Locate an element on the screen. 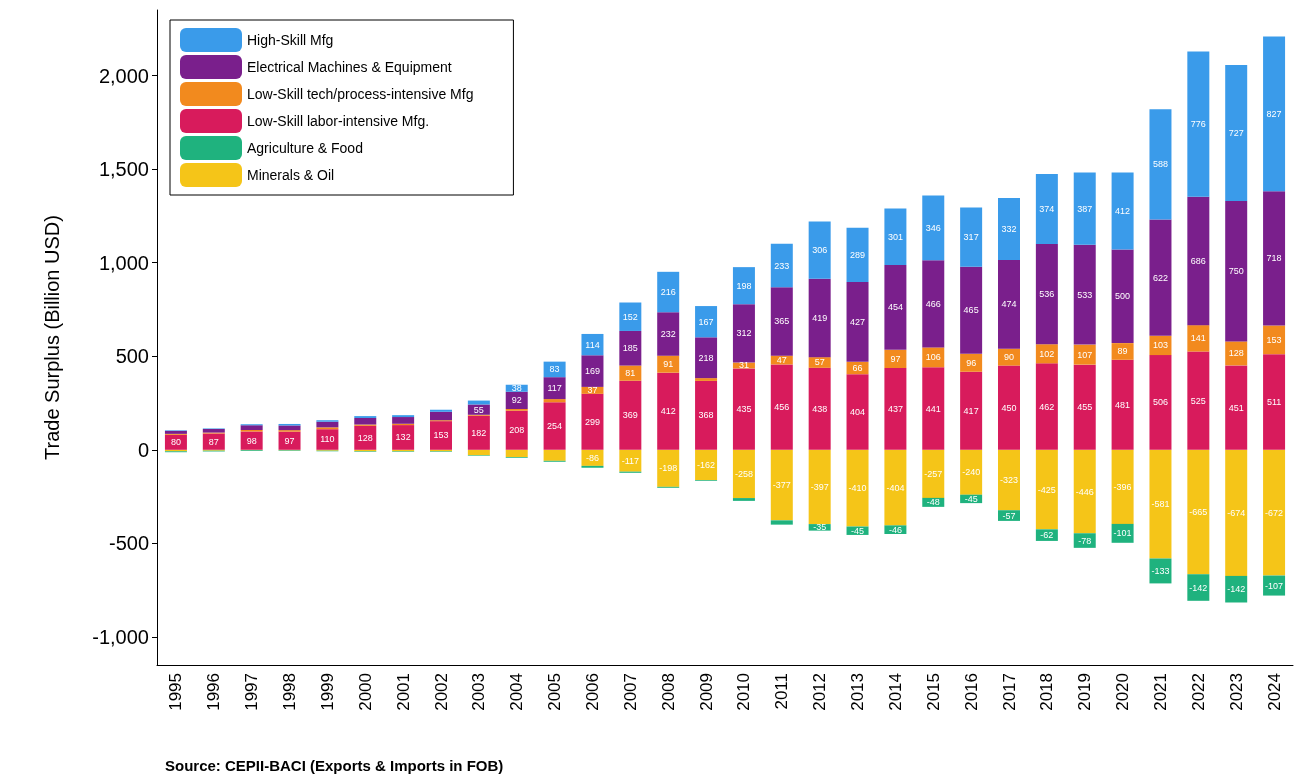 The image size is (1303, 780). data-label: 312 is located at coordinates (744, 333).